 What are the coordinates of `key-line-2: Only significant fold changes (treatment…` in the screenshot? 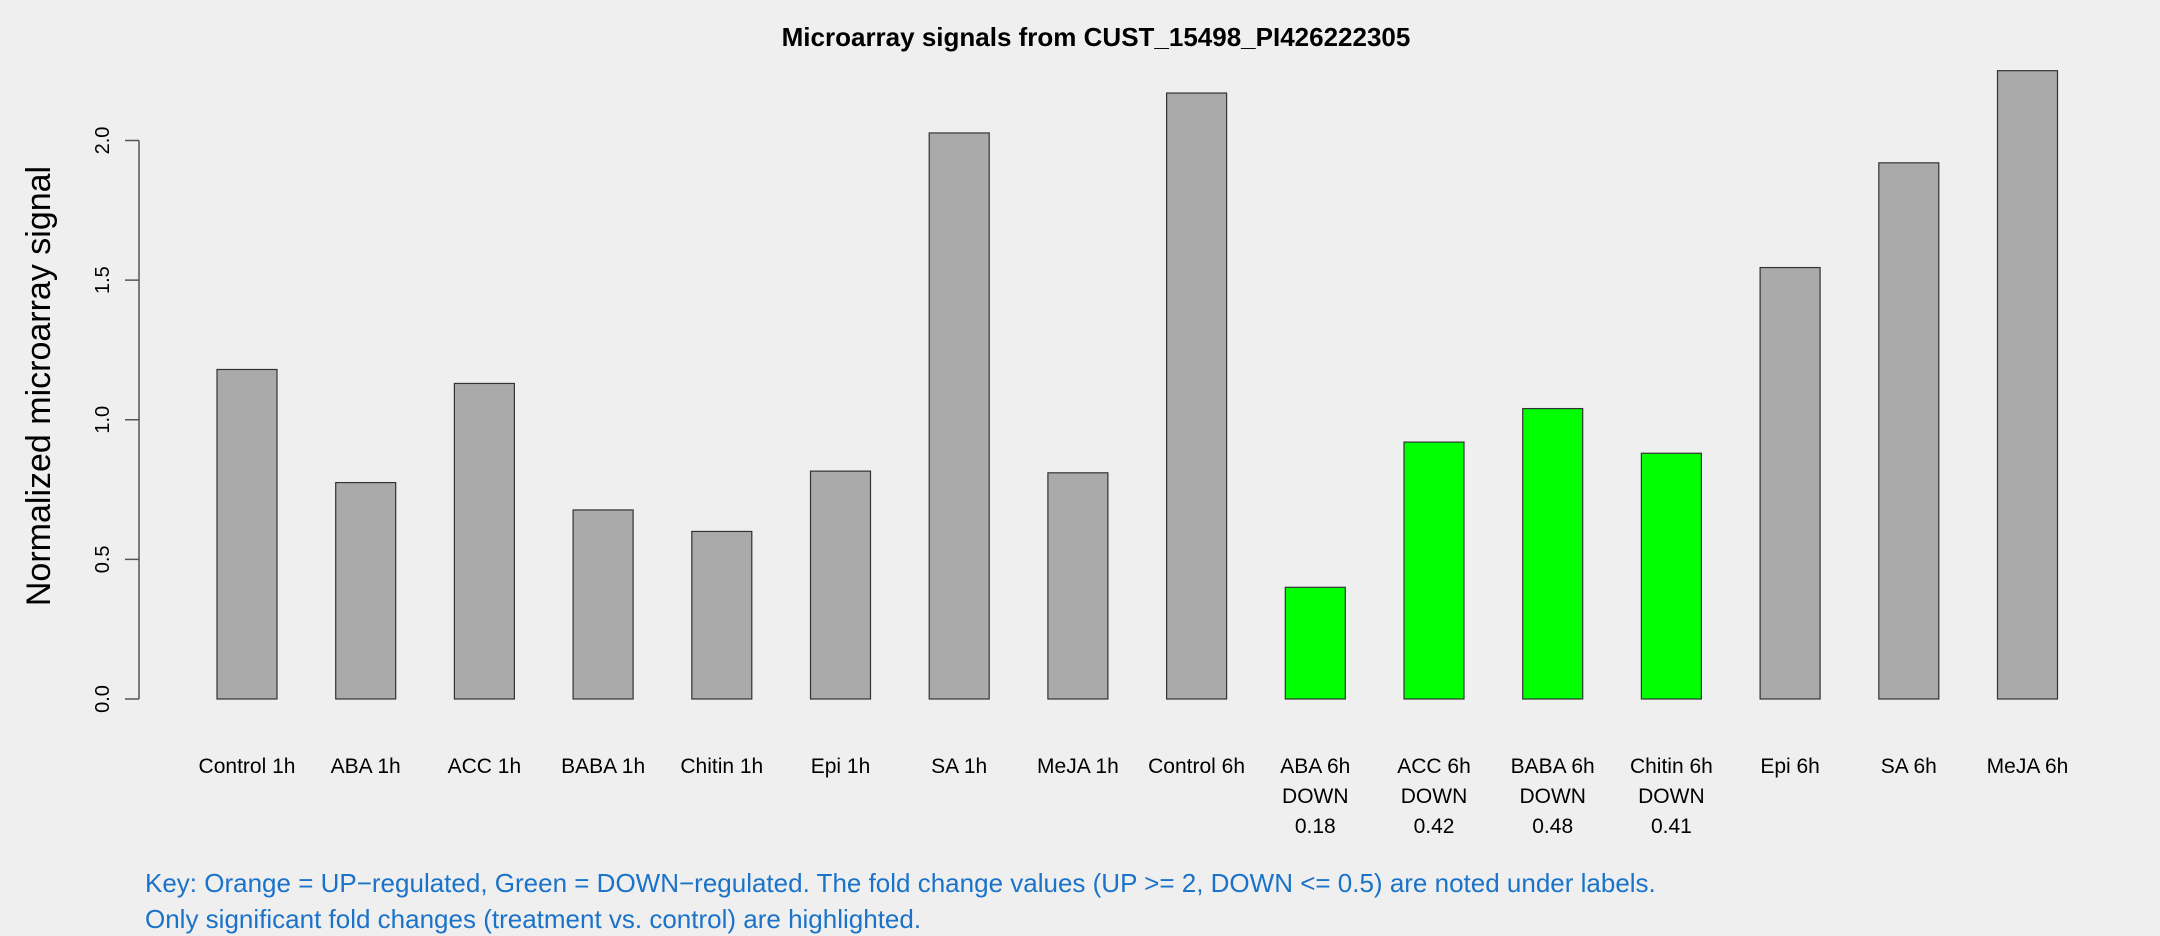 It's located at (533, 919).